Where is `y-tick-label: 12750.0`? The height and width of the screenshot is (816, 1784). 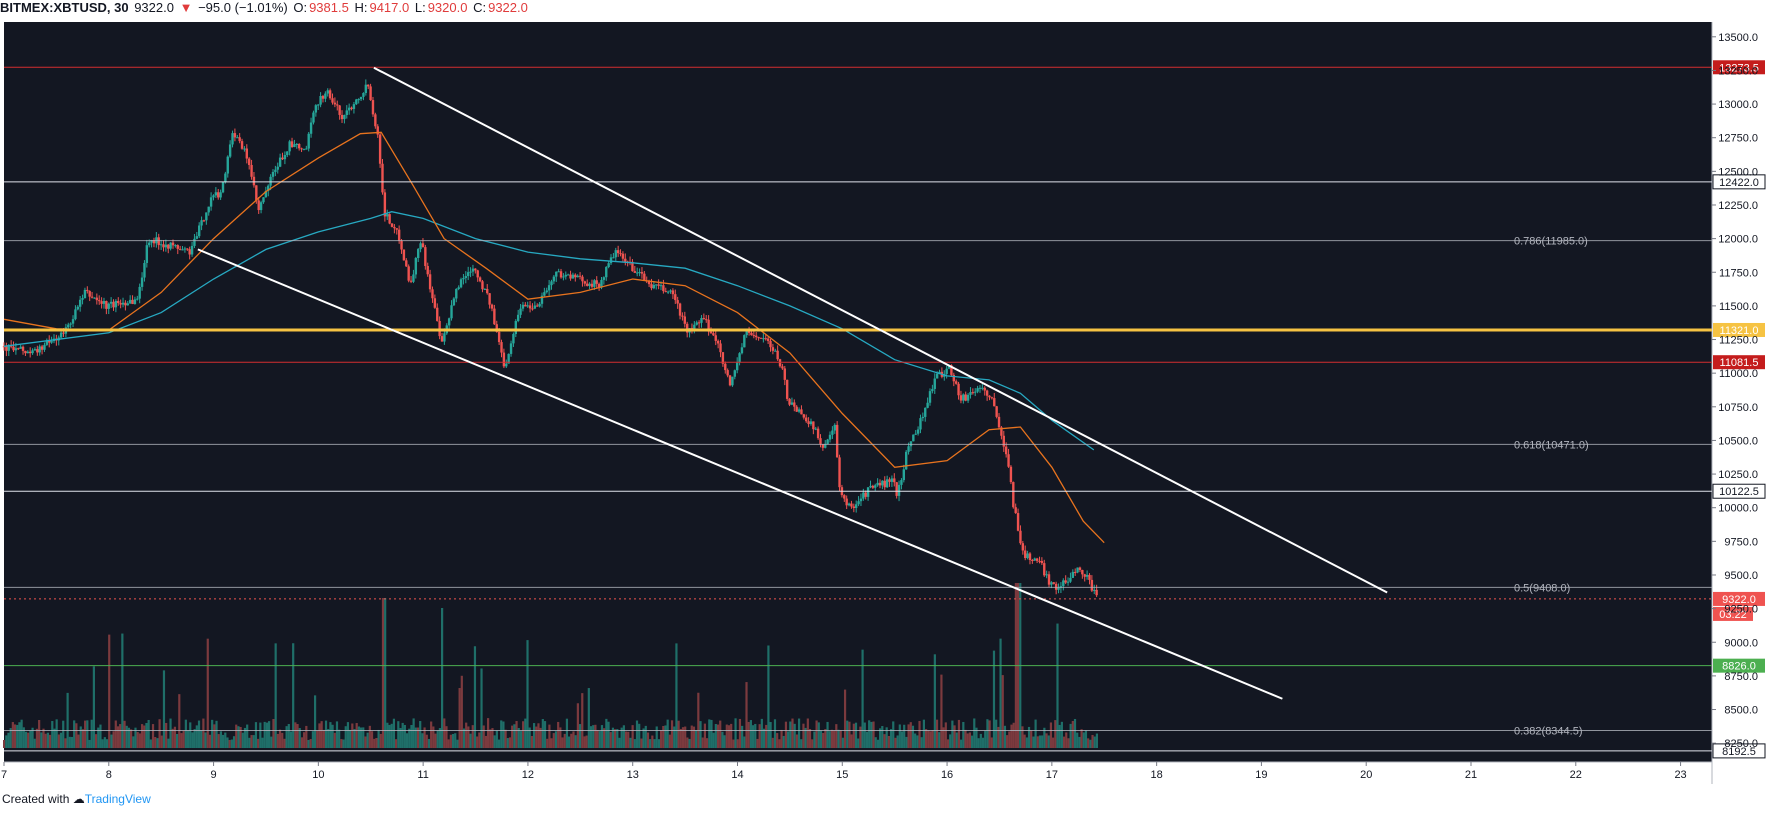
y-tick-label: 12750.0 is located at coordinates (1738, 139).